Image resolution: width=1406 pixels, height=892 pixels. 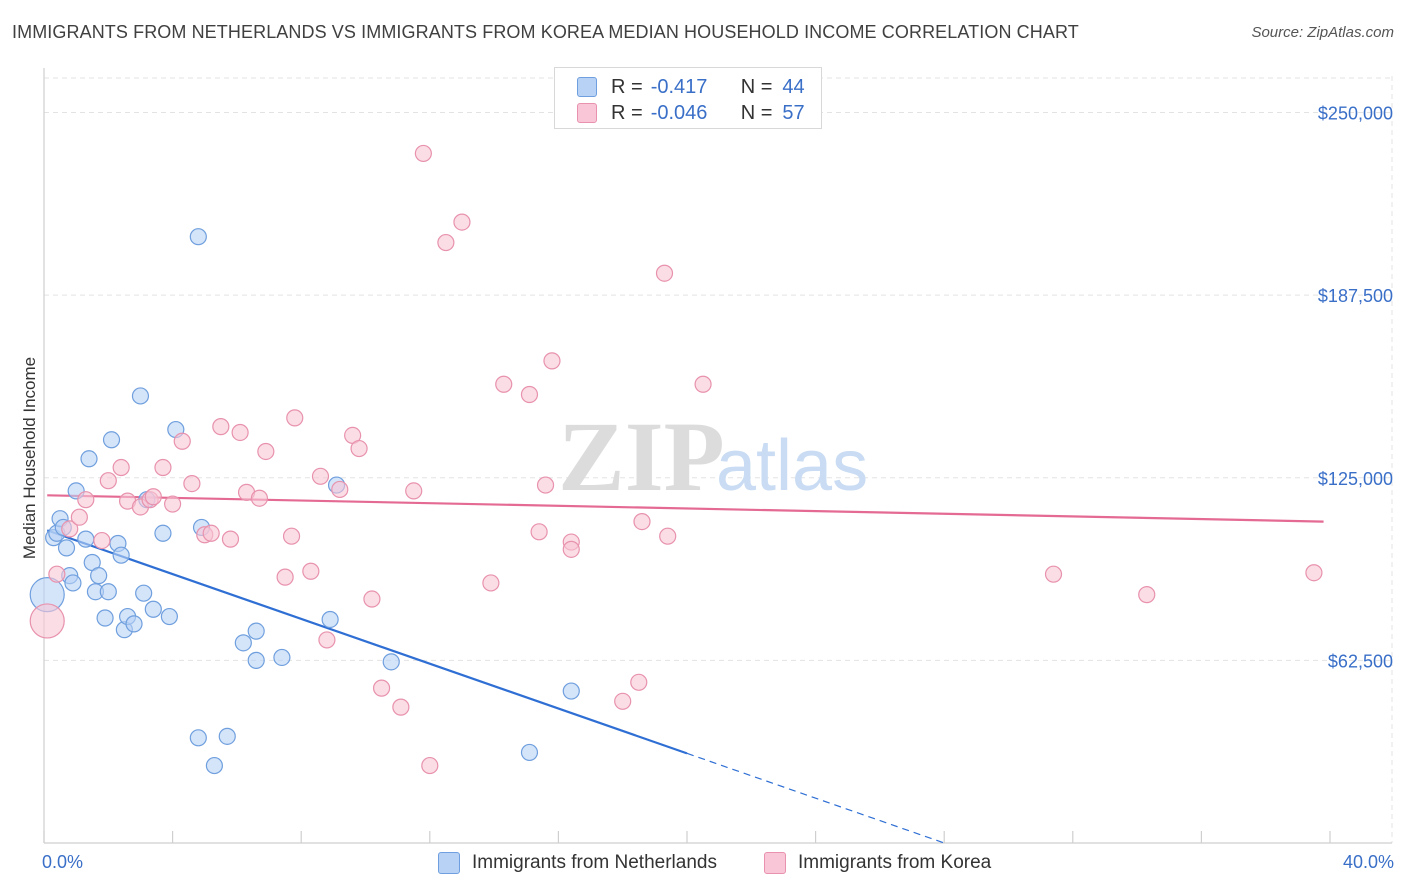 I want to click on legend-label-korea: Immigrants from Korea, so click(x=895, y=862).